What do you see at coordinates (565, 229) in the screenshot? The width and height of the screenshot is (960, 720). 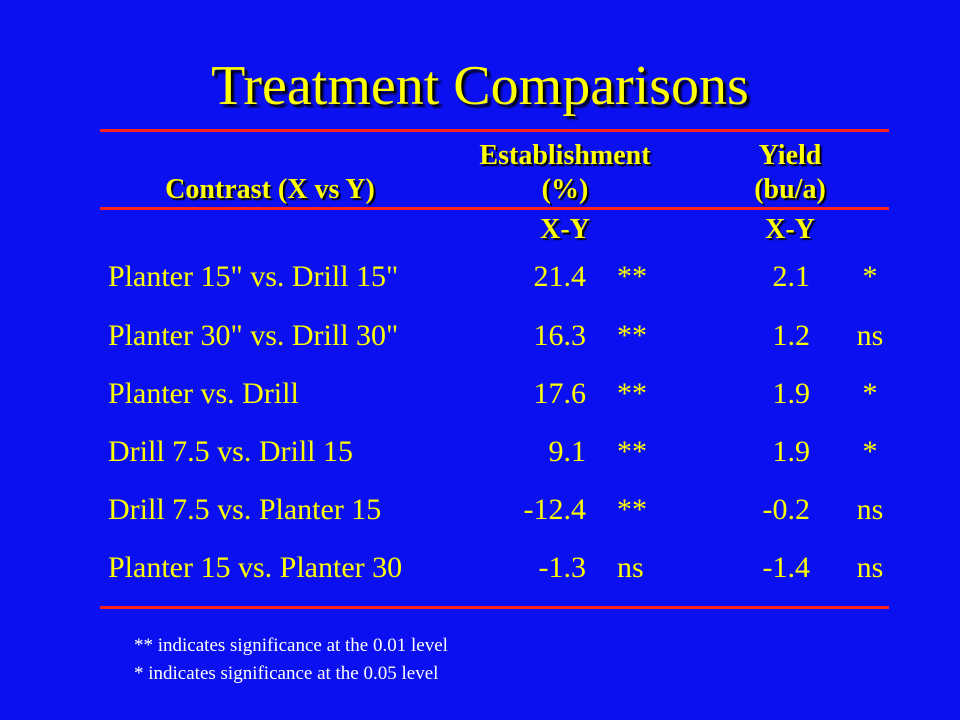 I see `subheader-establishment-diff: X-Y` at bounding box center [565, 229].